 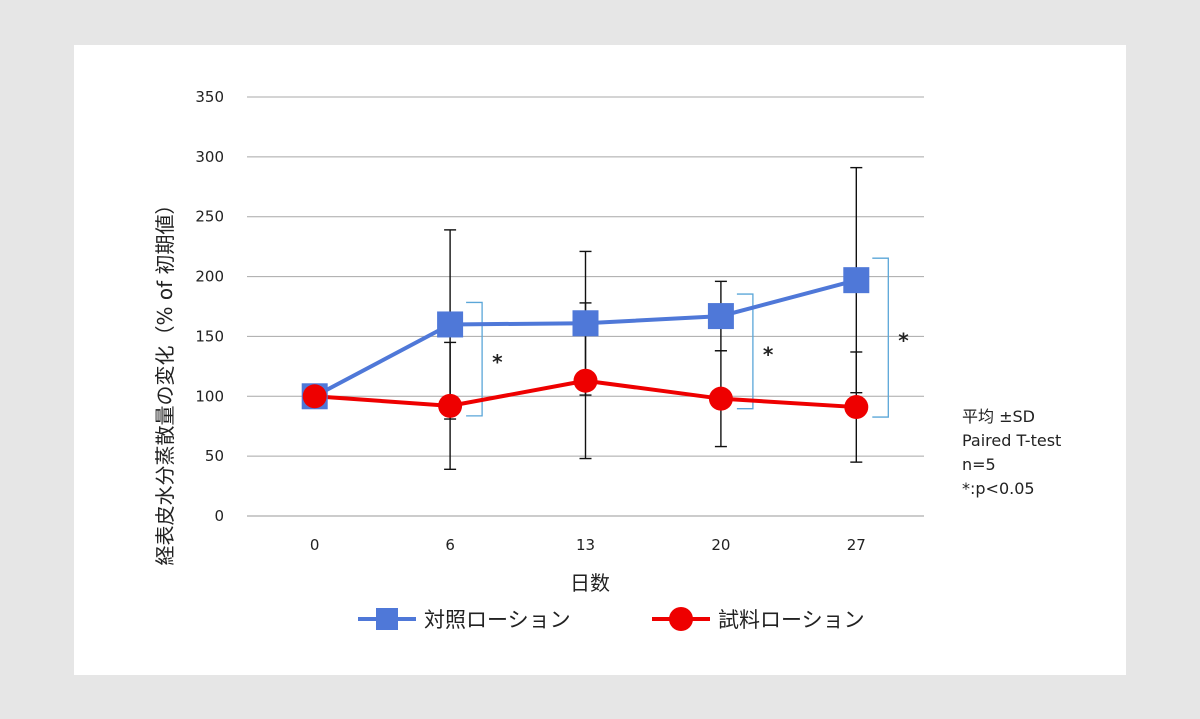 I want to click on x-tick-label: 13, so click(x=585, y=545).